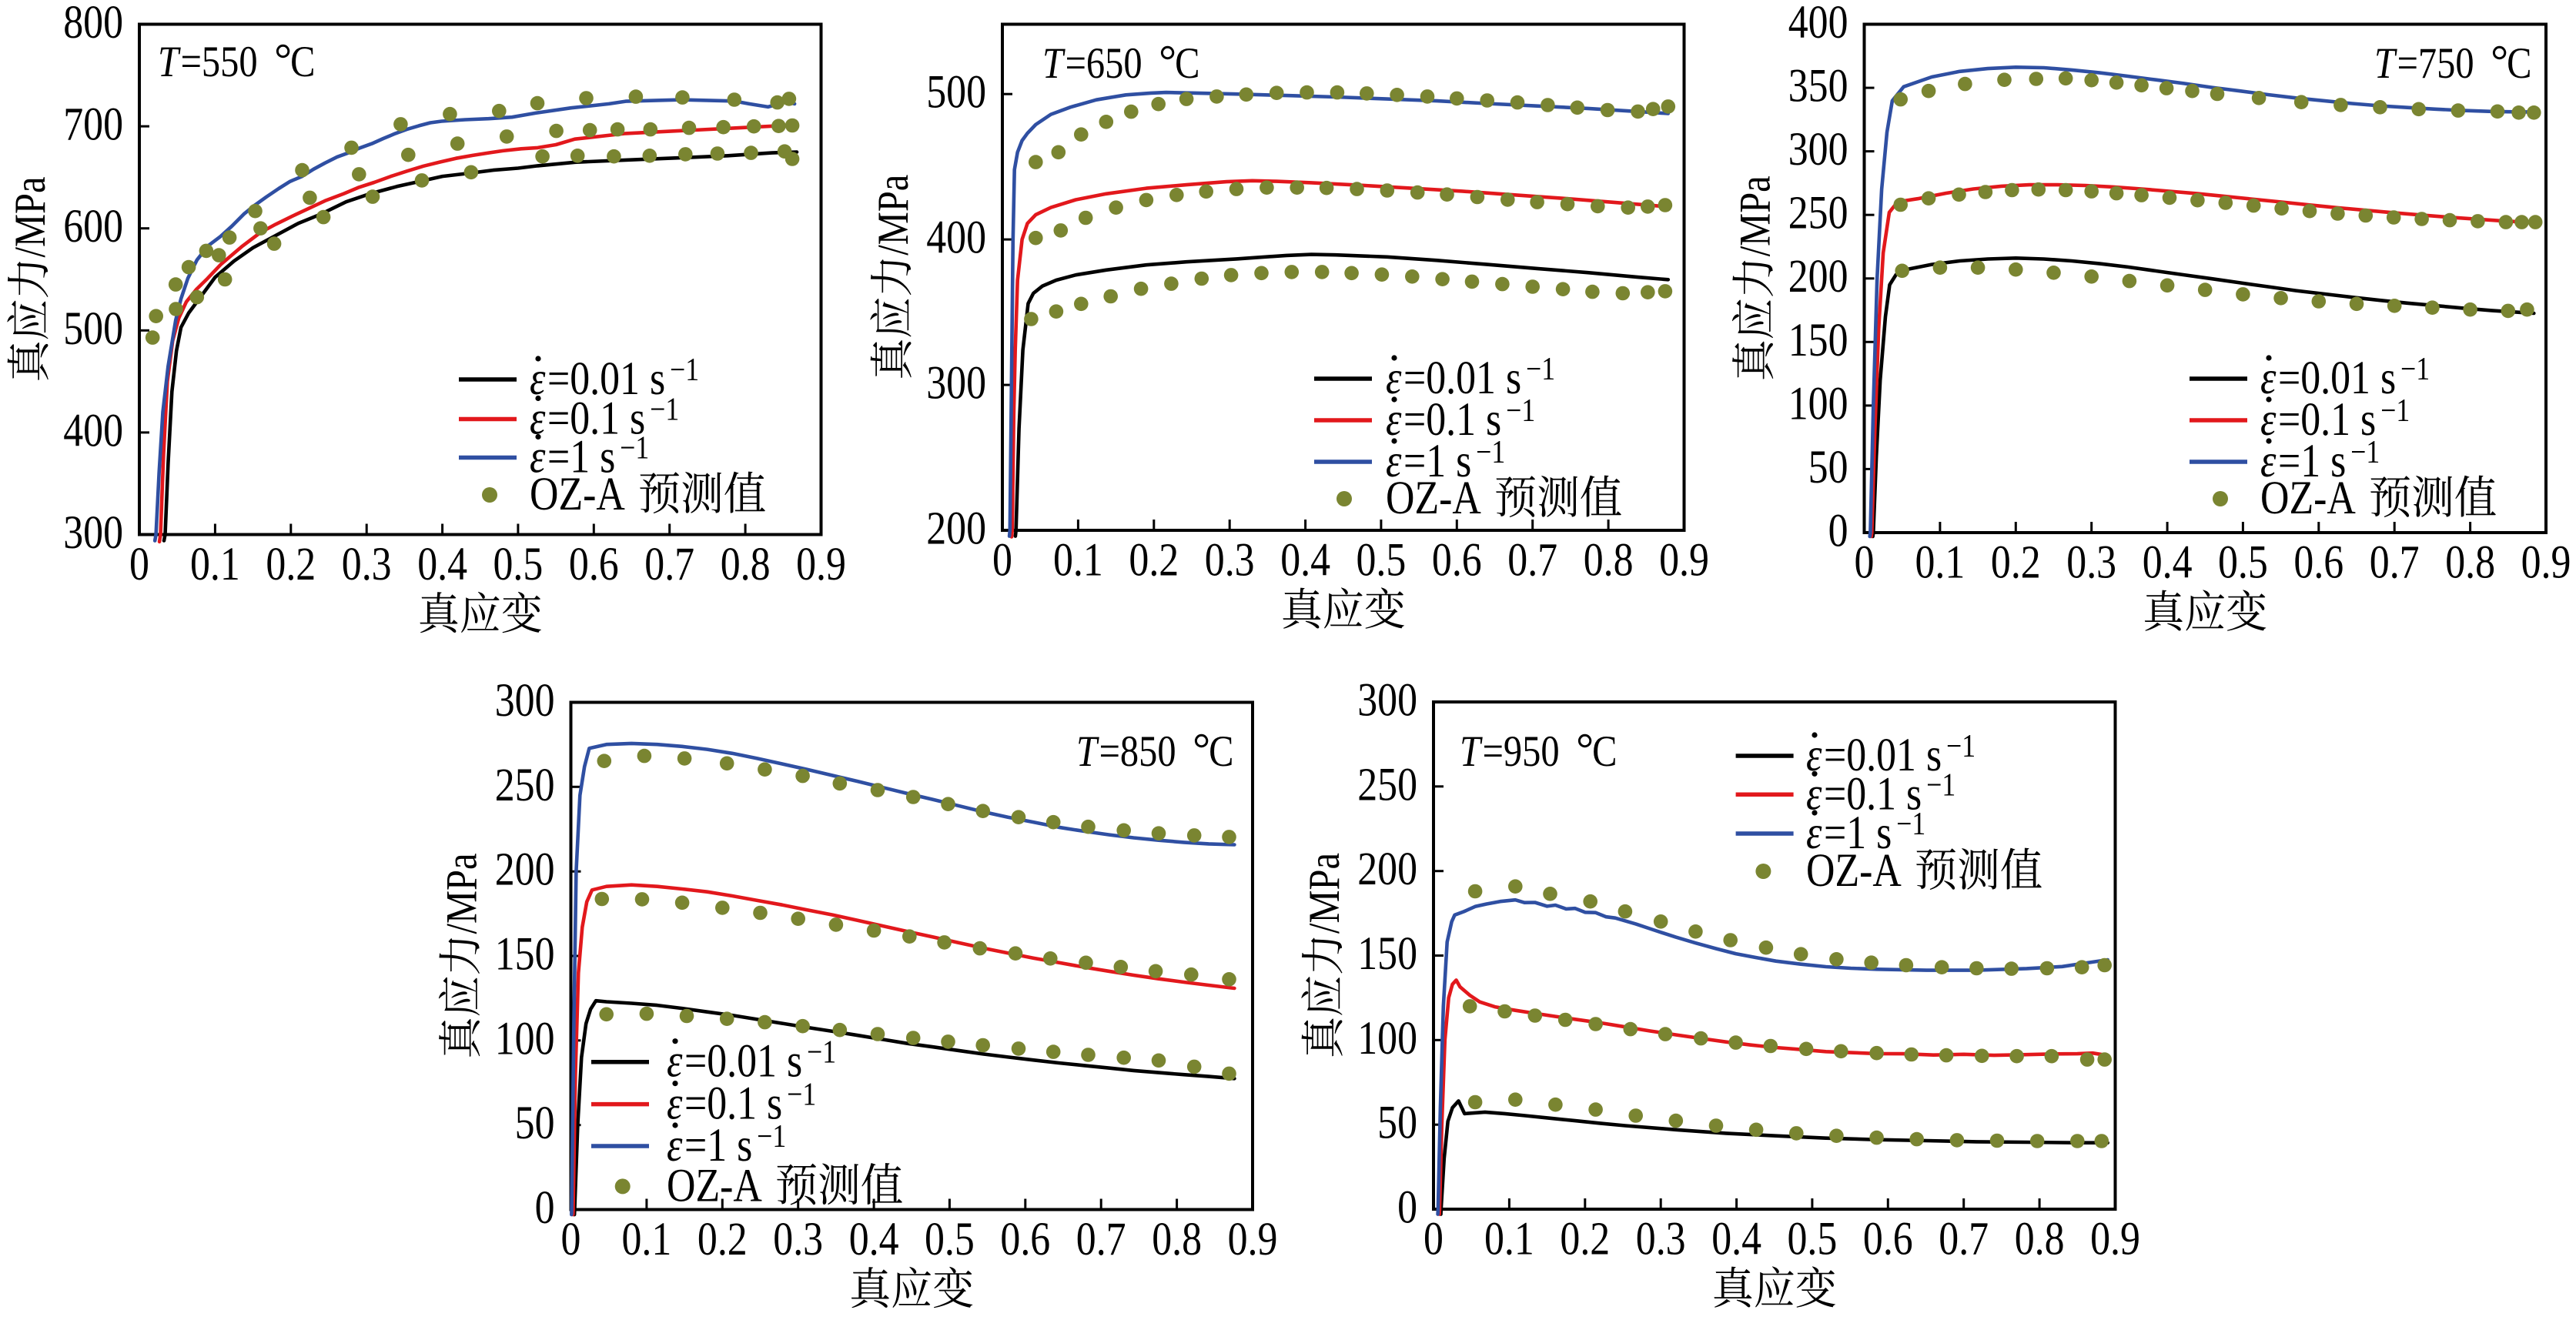 This screenshot has height=1320, width=2576. What do you see at coordinates (1104, 63) in the screenshot?
I see `svg-text: =650` at bounding box center [1104, 63].